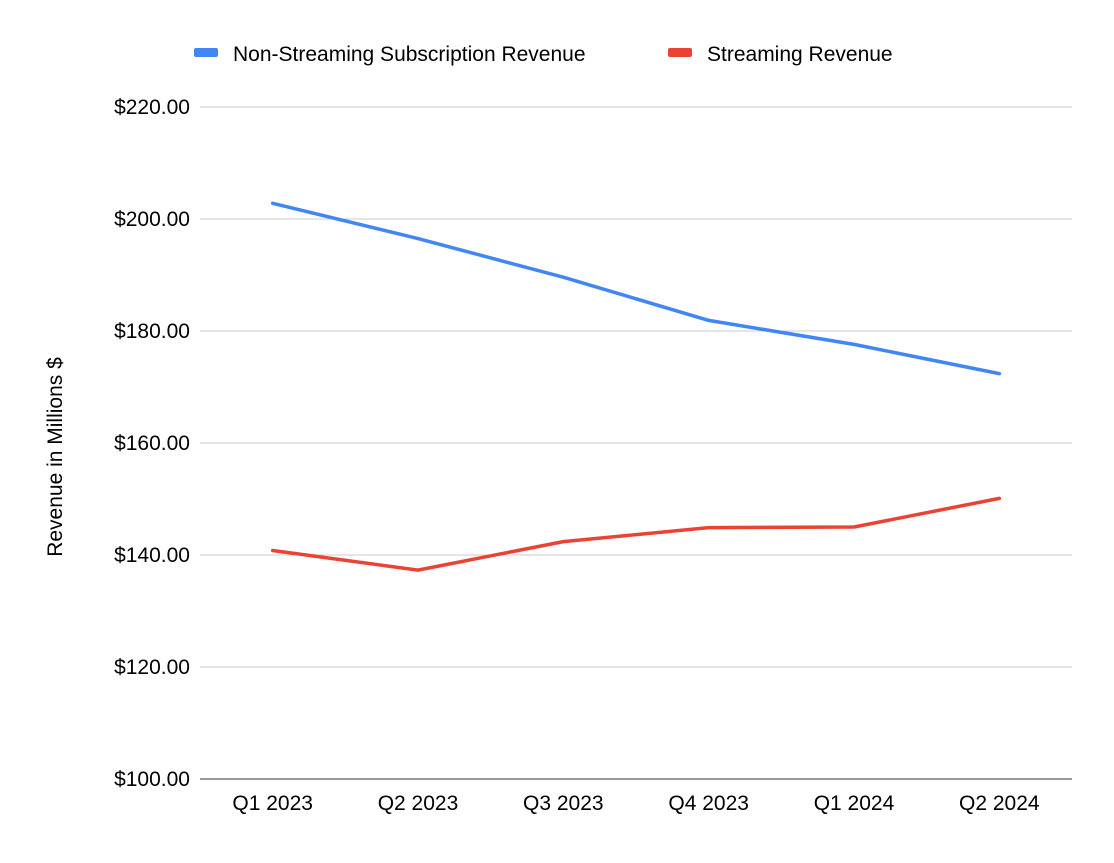 The image size is (1114, 863). What do you see at coordinates (800, 54) in the screenshot?
I see `legend-label: Streaming Revenue` at bounding box center [800, 54].